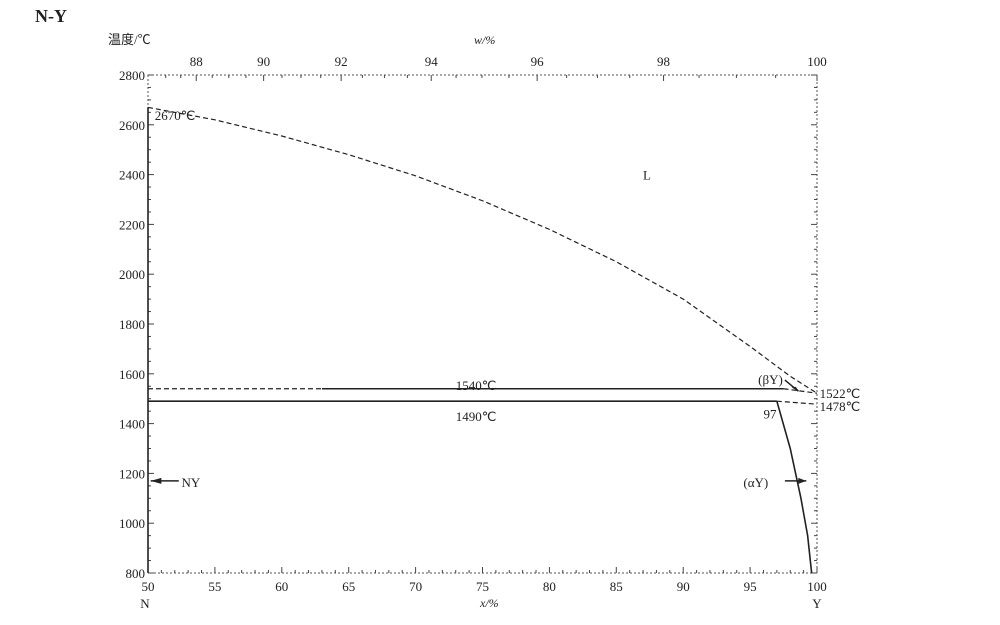  What do you see at coordinates (190, 482) in the screenshot?
I see `annotation: NY` at bounding box center [190, 482].